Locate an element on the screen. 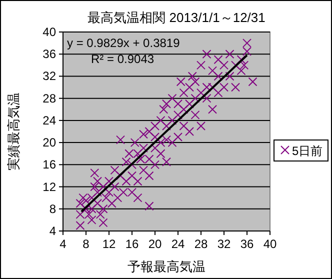 The height and width of the screenshot is (279, 332). x-tick-label: 8 is located at coordinates (86, 244).